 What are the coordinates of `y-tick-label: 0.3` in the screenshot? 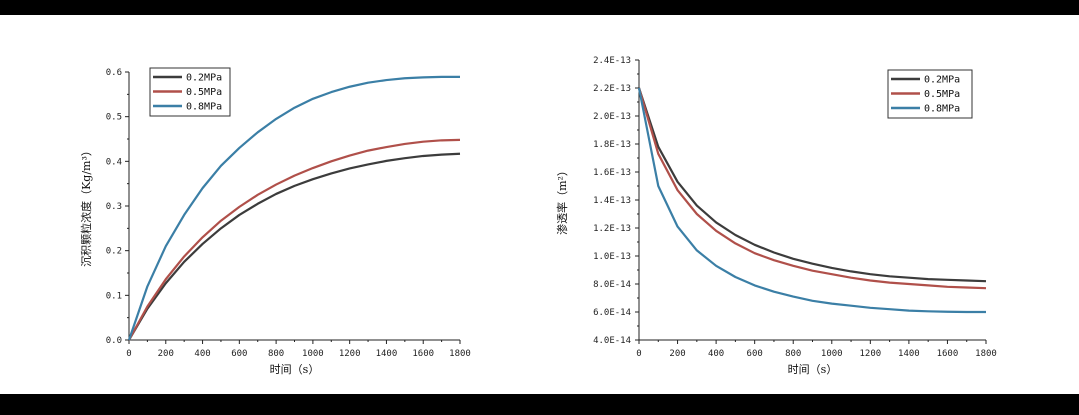 It's located at (114, 207).